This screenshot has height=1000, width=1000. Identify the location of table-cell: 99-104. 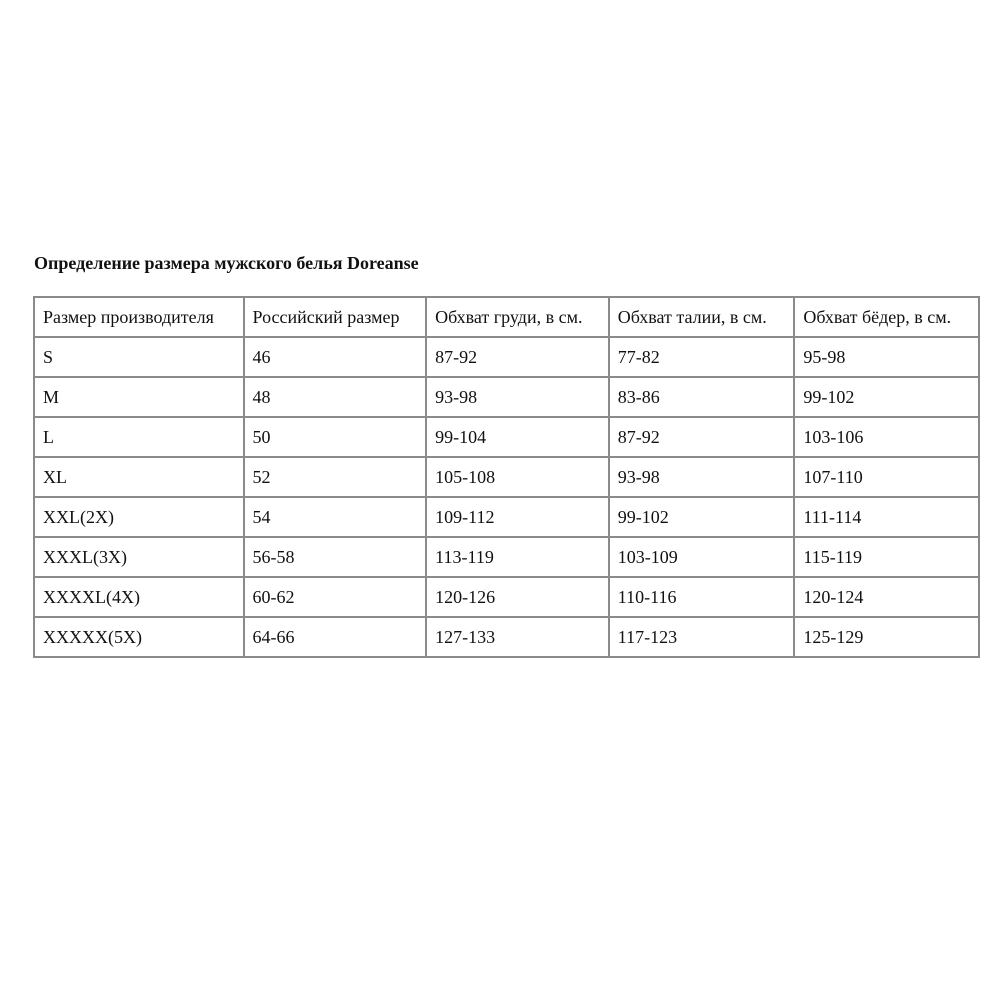
(517, 437).